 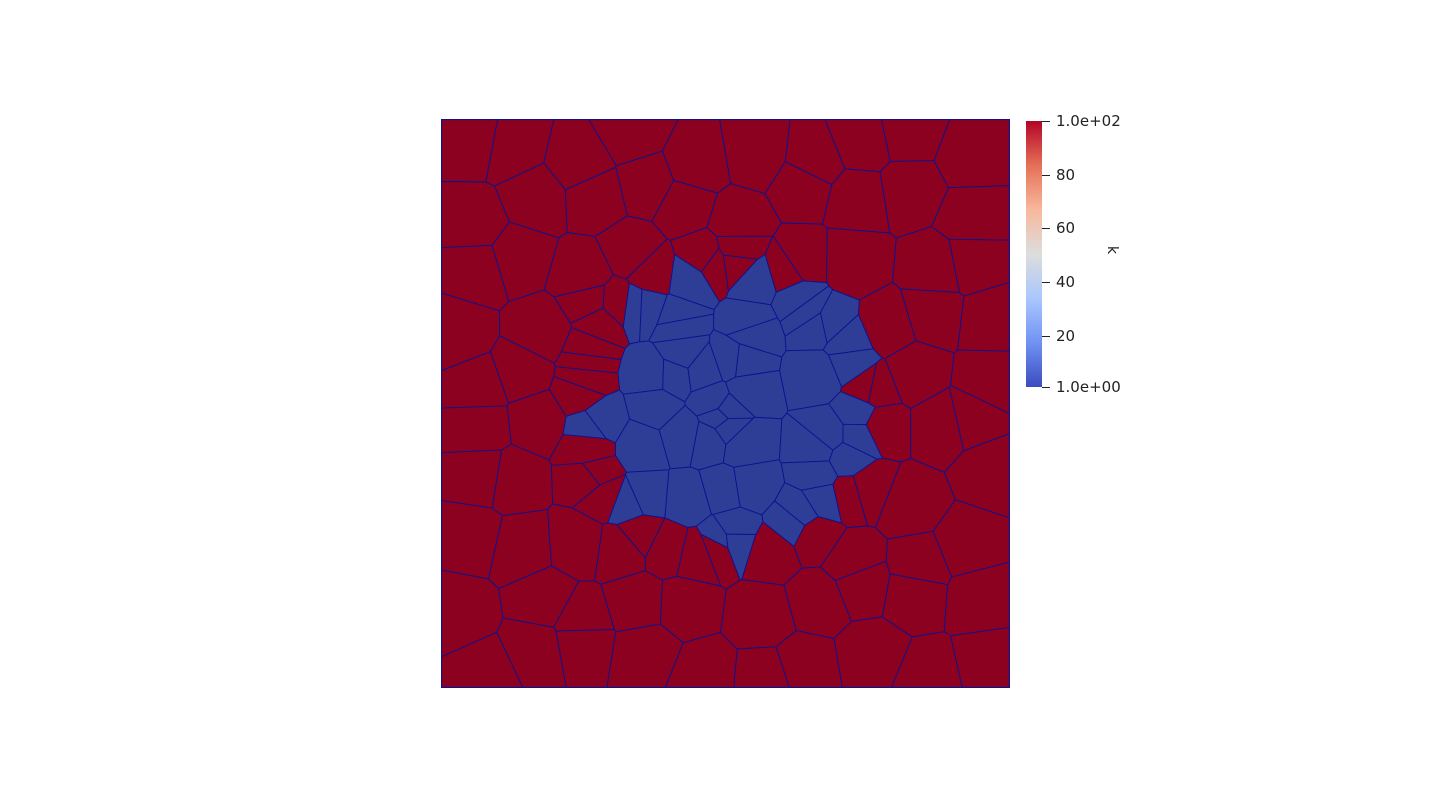 I want to click on colorbar, so click(x=1034, y=254).